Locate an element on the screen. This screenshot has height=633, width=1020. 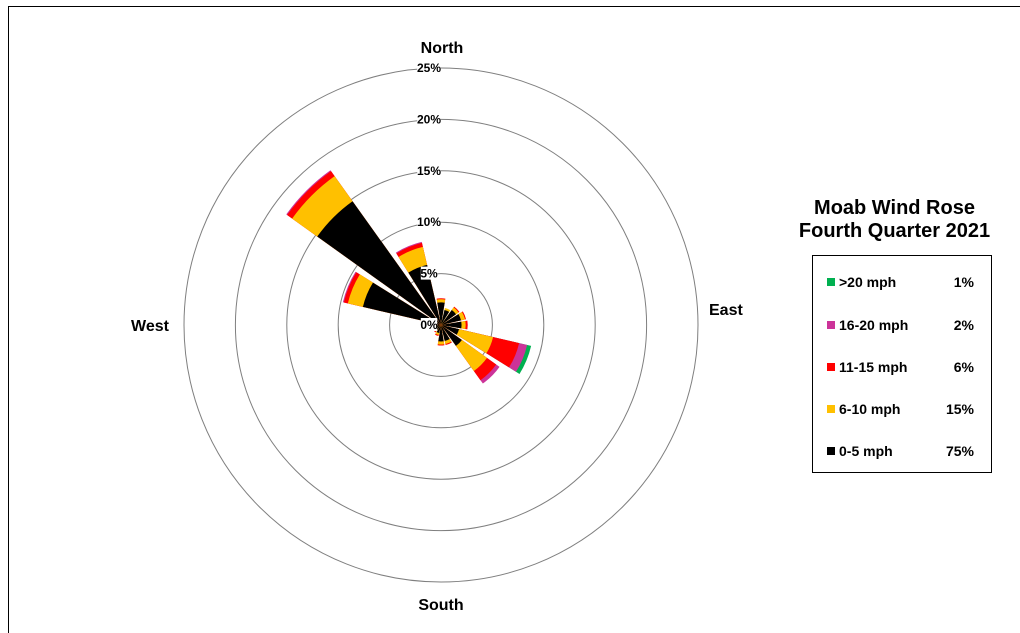
wind-wedges is located at coordinates (409, 277).